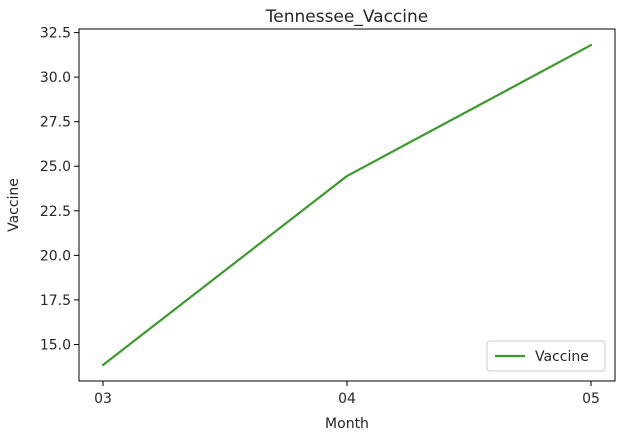 This screenshot has width=622, height=435. Describe the element at coordinates (55, 123) in the screenshot. I see `y-tick-label: 27.5` at that location.